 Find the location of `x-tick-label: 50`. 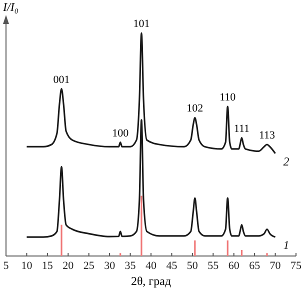

x-tick-label: 50 is located at coordinates (192, 266).